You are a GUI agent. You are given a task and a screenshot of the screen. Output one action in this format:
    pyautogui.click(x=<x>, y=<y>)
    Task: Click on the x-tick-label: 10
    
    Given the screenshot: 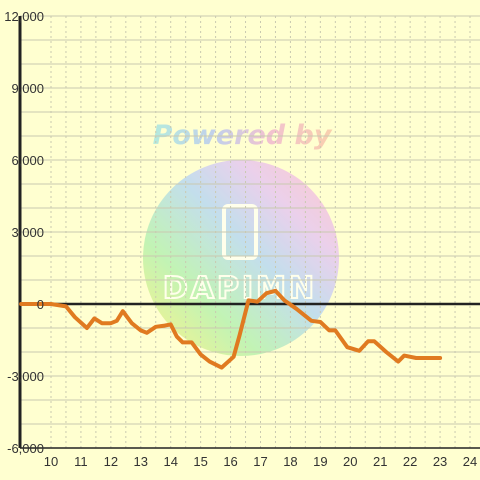 What is the action you would take?
    pyautogui.click(x=51, y=461)
    